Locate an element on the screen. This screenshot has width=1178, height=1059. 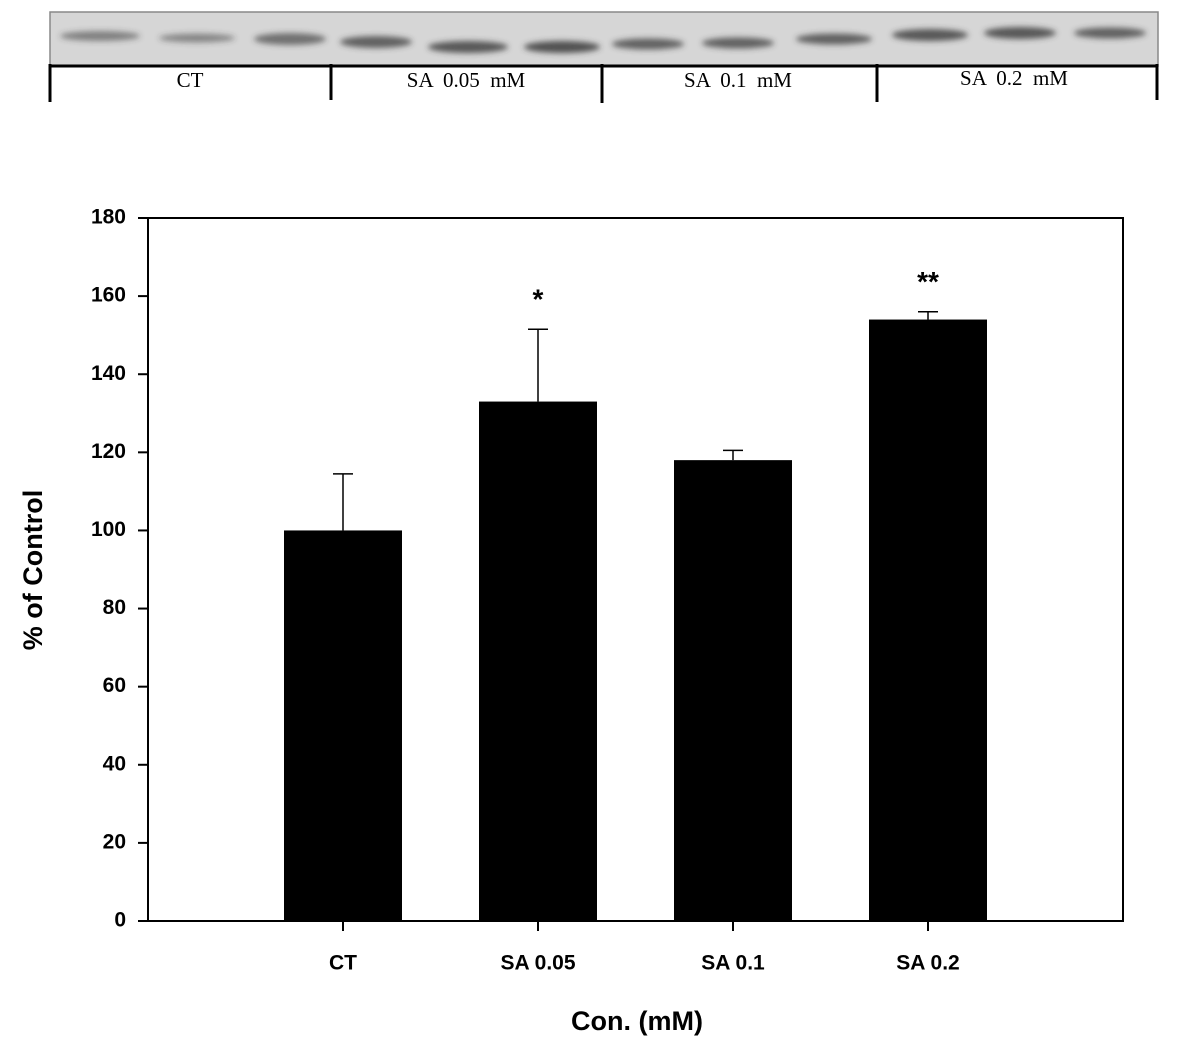
x-tick-label: SA 0.2 is located at coordinates (927, 963).